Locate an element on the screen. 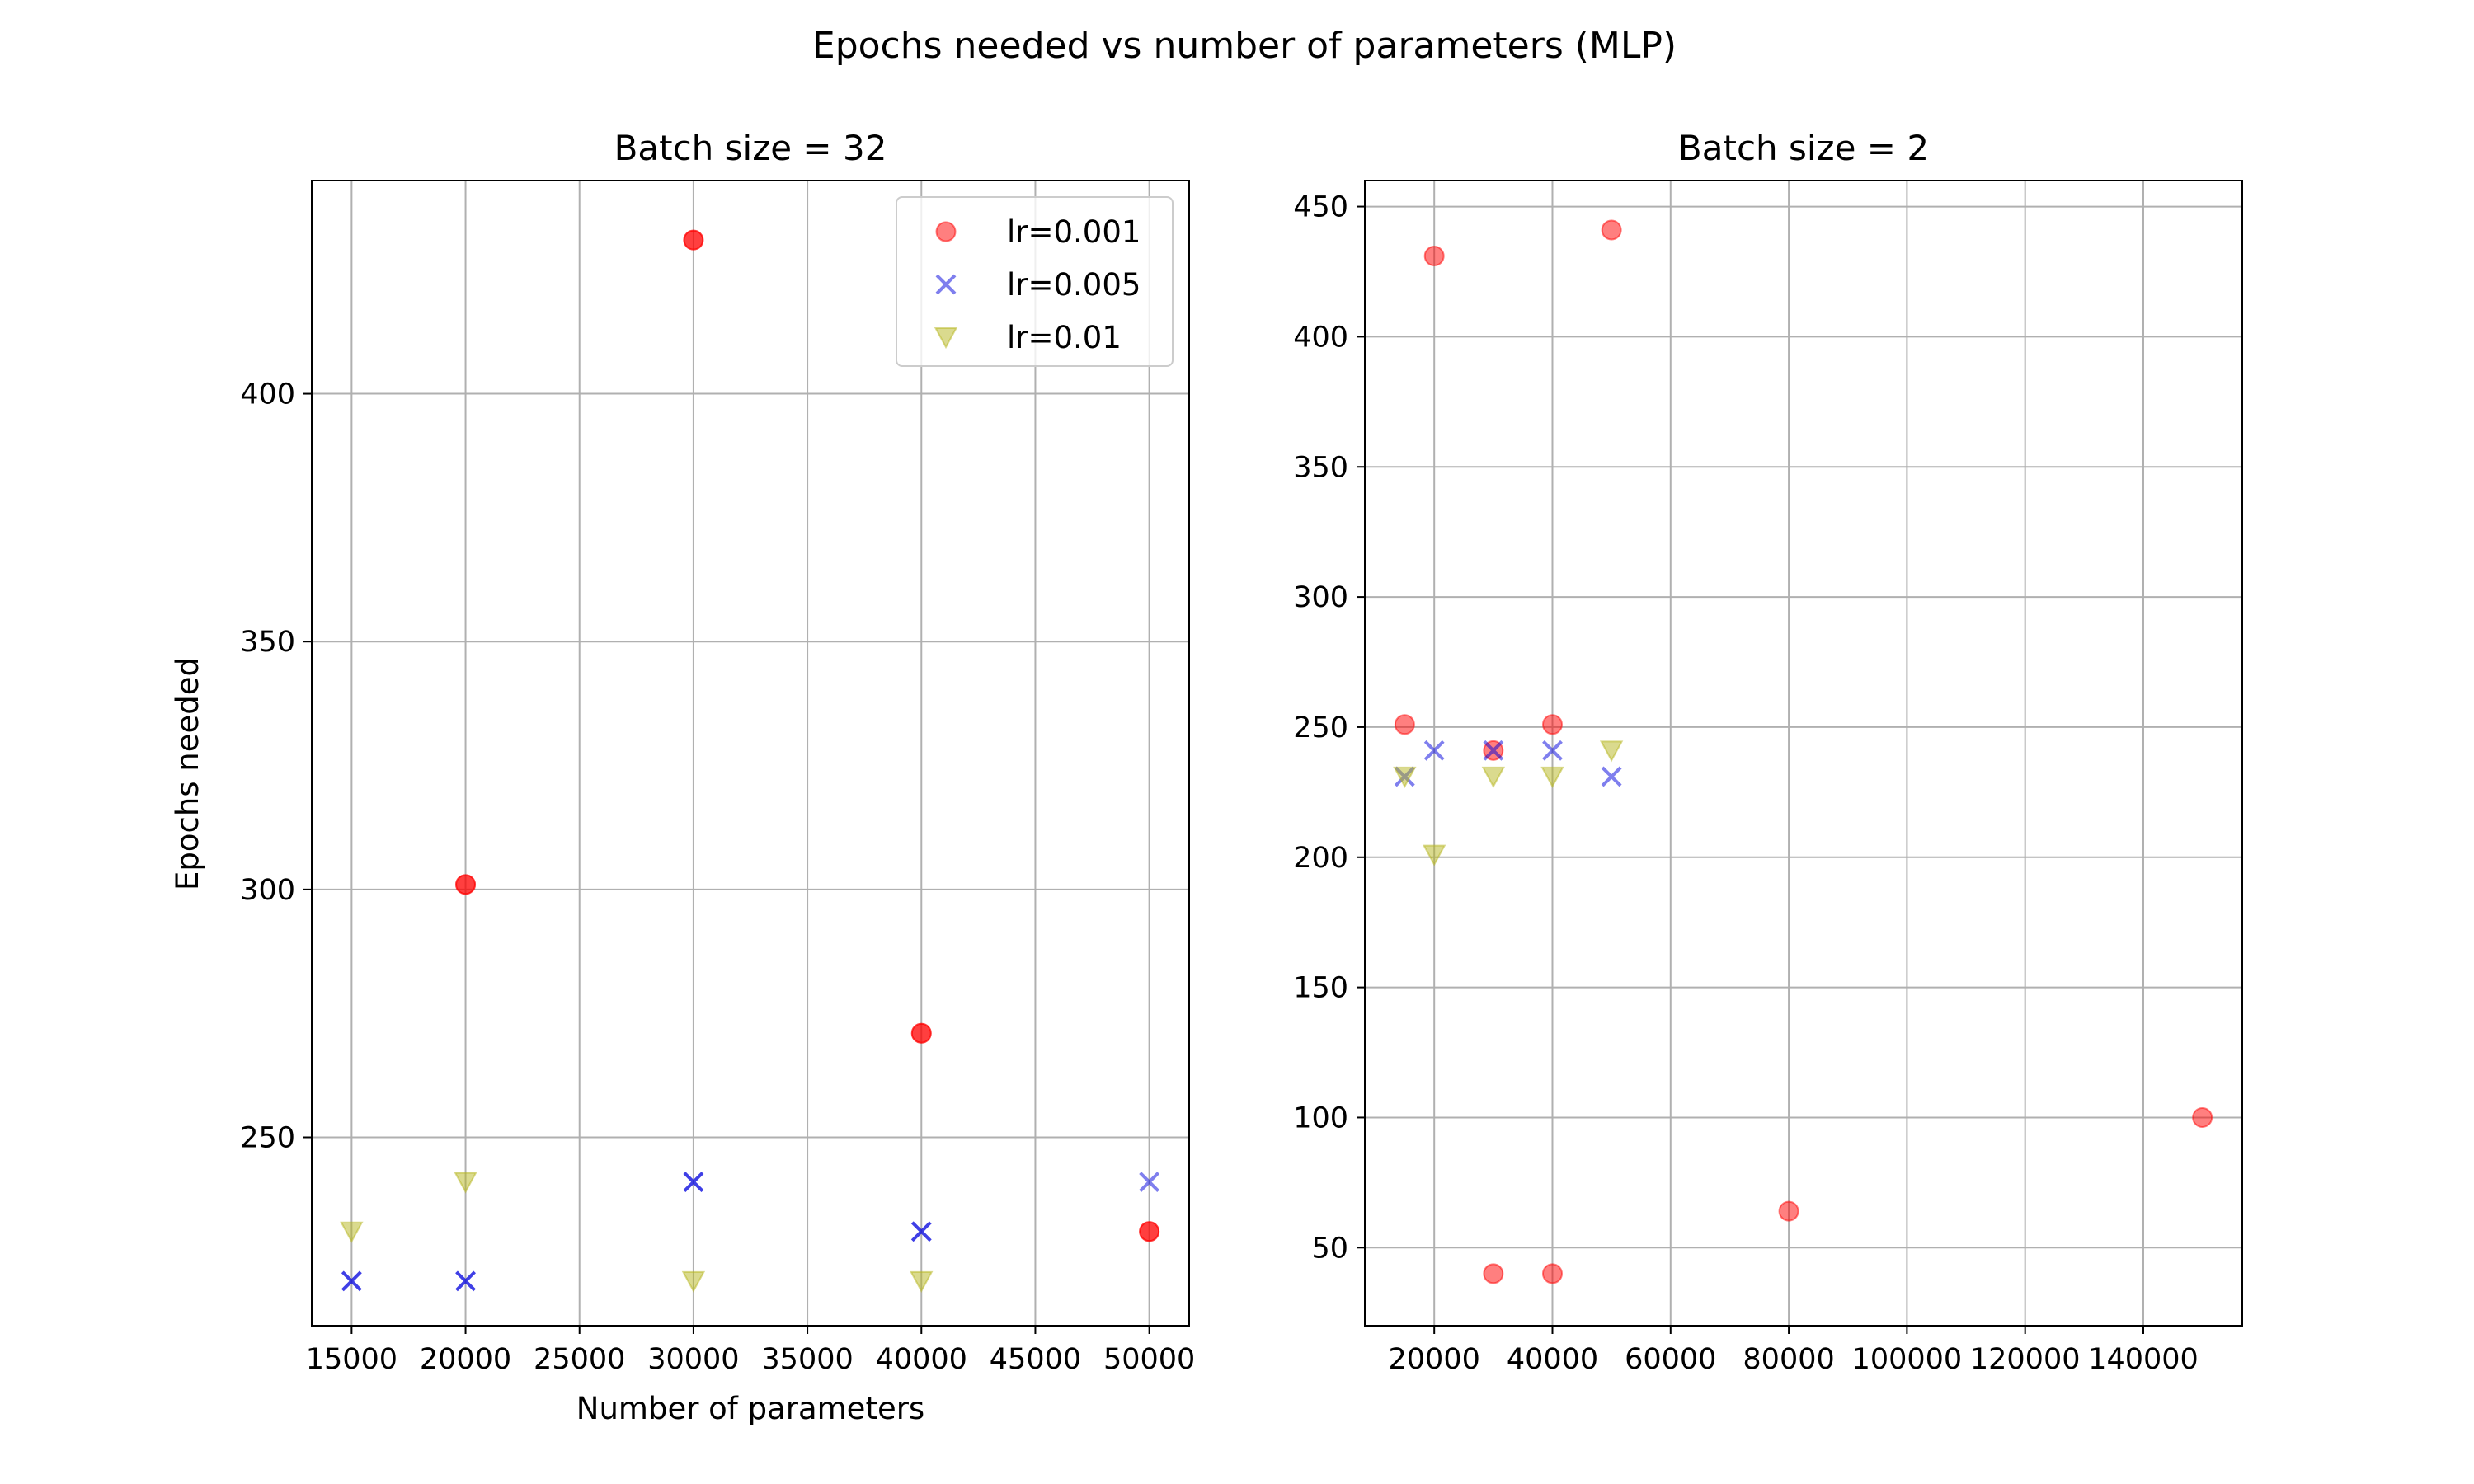  subplot-title: Batch size = 32 is located at coordinates (750, 148).